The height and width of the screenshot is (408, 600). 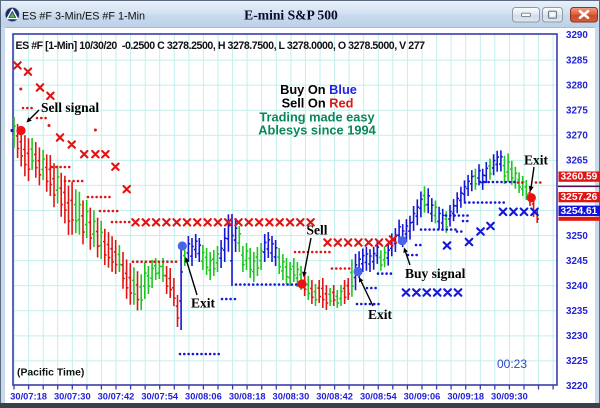 What do you see at coordinates (116, 397) in the screenshot?
I see `svg-text: 30/07:42` at bounding box center [116, 397].